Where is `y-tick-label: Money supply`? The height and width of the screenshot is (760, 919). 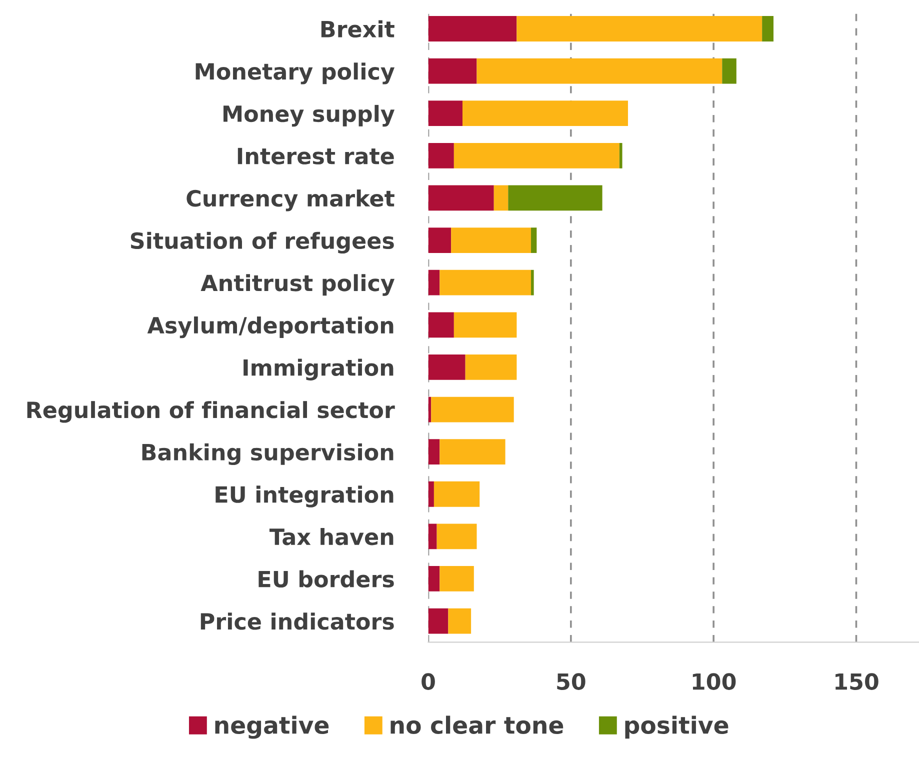 y-tick-label: Money supply is located at coordinates (309, 115).